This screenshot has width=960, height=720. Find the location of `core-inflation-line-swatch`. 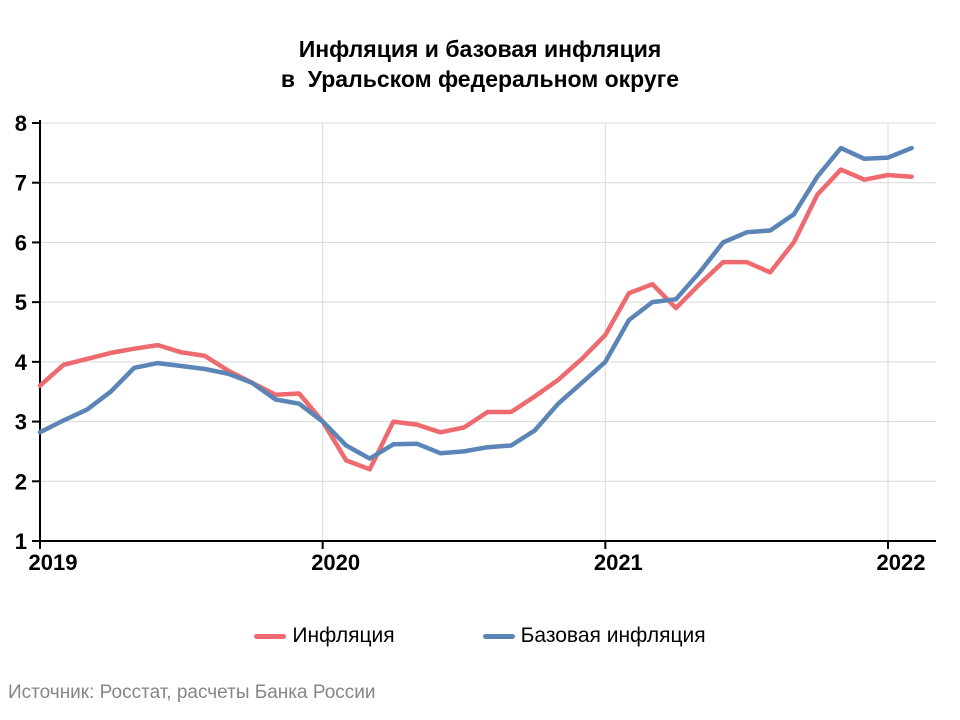

core-inflation-line-swatch is located at coordinates (498, 636).